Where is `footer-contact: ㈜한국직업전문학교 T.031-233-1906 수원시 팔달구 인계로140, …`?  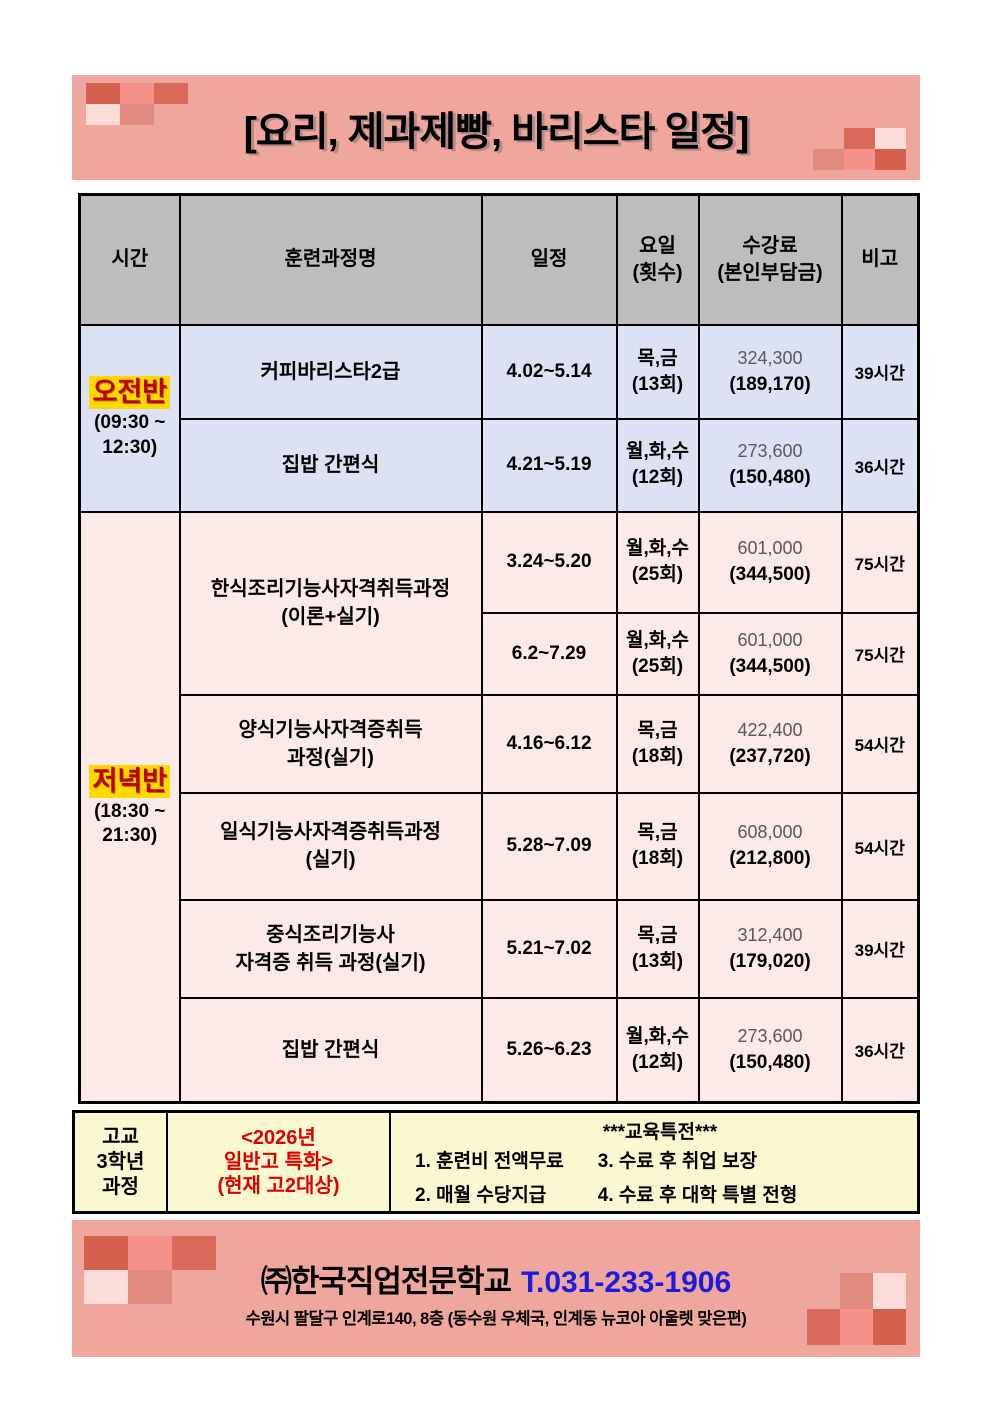 footer-contact: ㈜한국직업전문학교 T.031-233-1906 수원시 팔달구 인계로140, … is located at coordinates (496, 1292).